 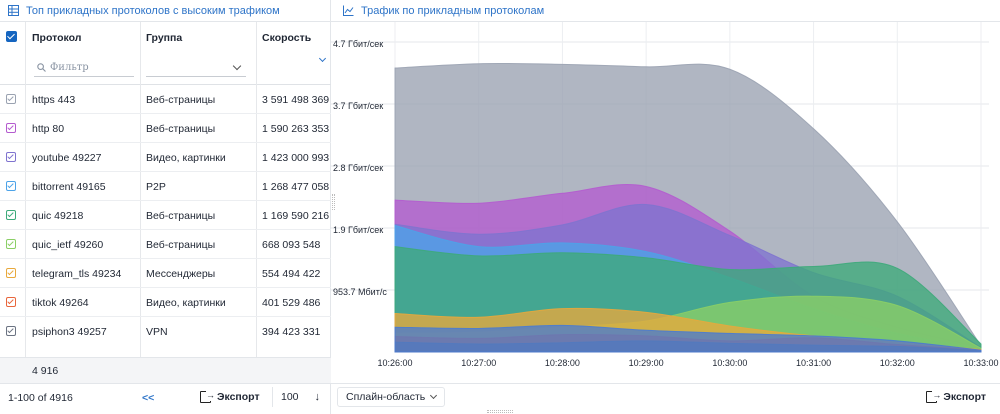 What do you see at coordinates (358, 230) in the screenshot?
I see `y-tick-label: 1.9 Гбит/сек` at bounding box center [358, 230].